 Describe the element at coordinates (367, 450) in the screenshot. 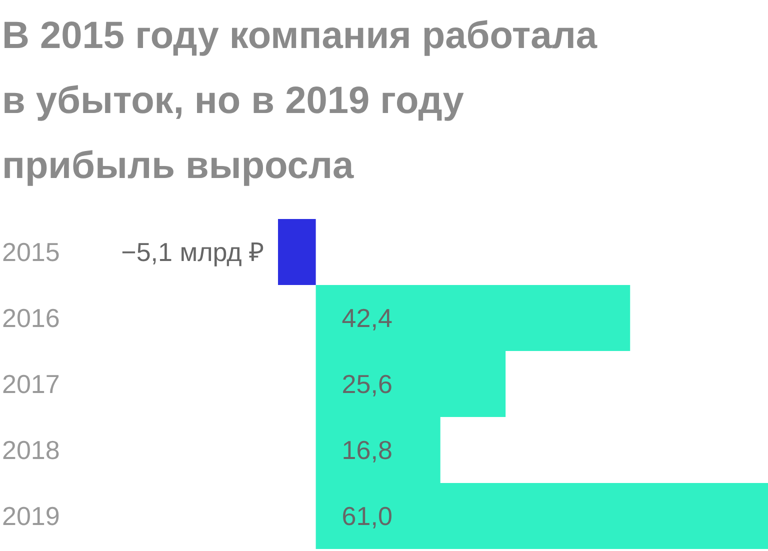

I see `data-label: 16,8` at that location.